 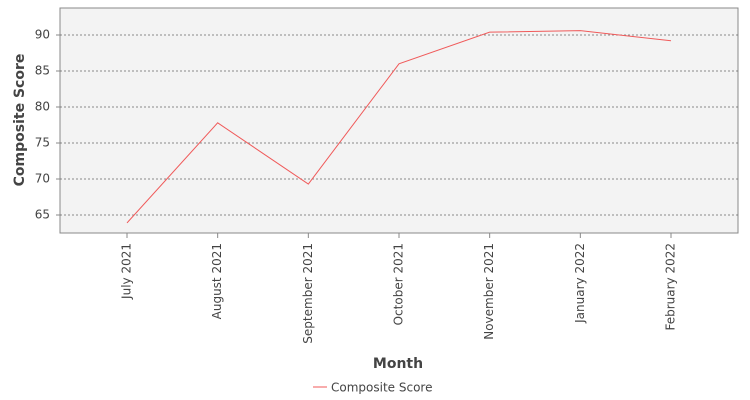 What do you see at coordinates (42, 71) in the screenshot?
I see `y-tick-label: 85` at bounding box center [42, 71].